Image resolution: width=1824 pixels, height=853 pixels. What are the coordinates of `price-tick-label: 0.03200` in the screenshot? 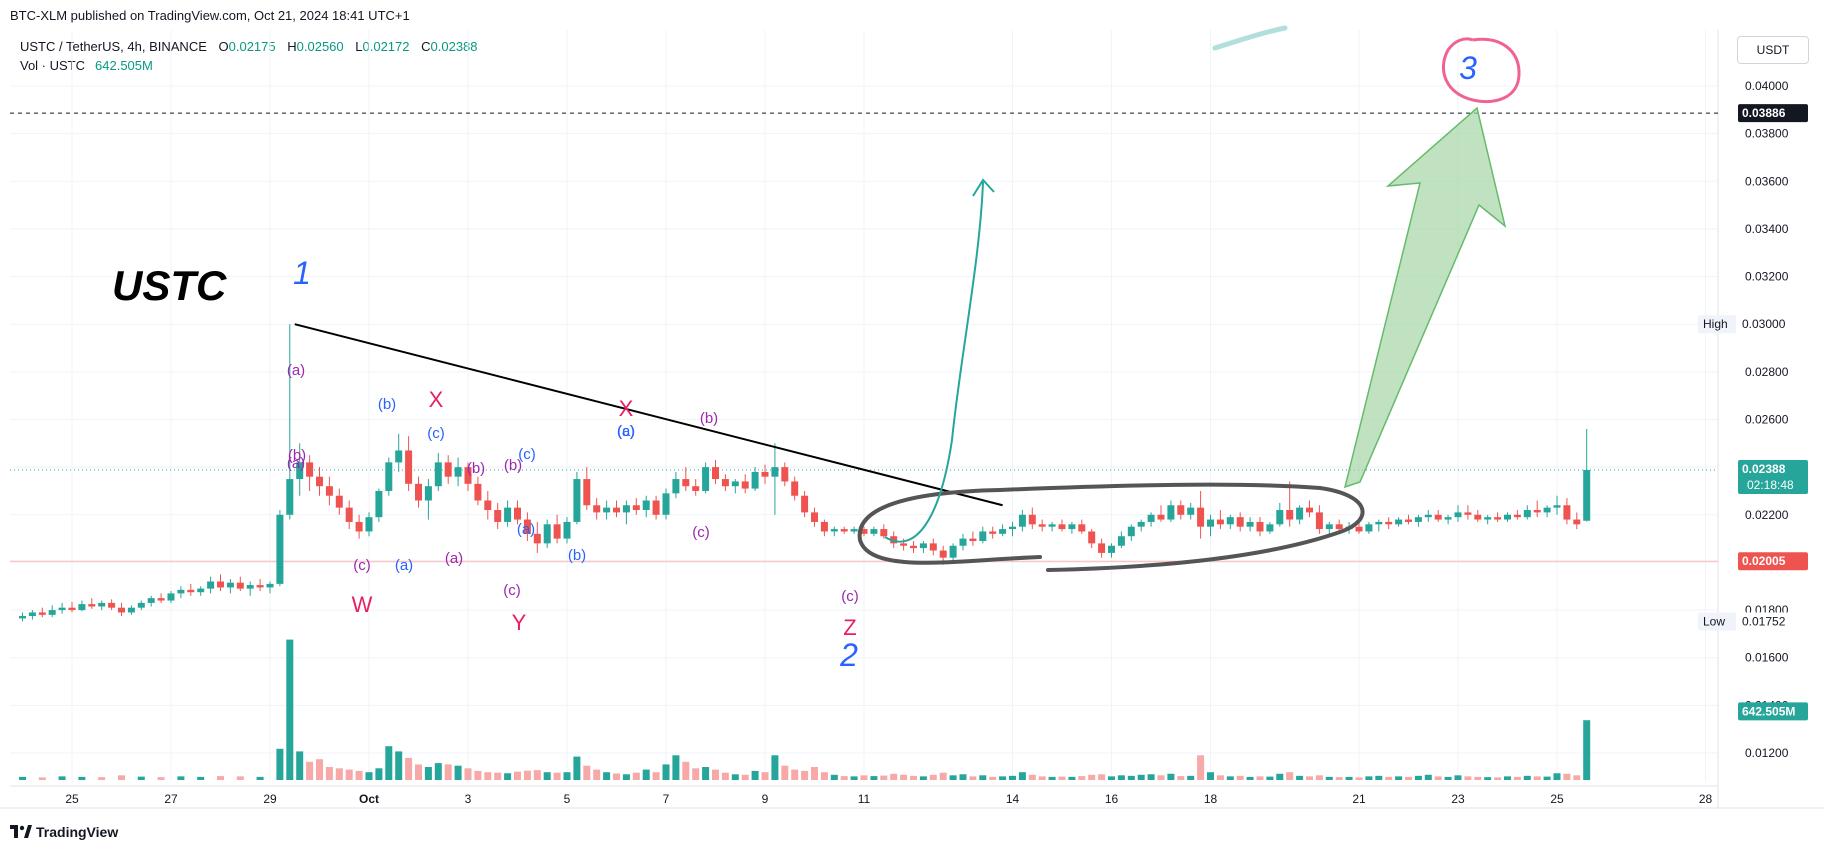 It's located at (1767, 277).